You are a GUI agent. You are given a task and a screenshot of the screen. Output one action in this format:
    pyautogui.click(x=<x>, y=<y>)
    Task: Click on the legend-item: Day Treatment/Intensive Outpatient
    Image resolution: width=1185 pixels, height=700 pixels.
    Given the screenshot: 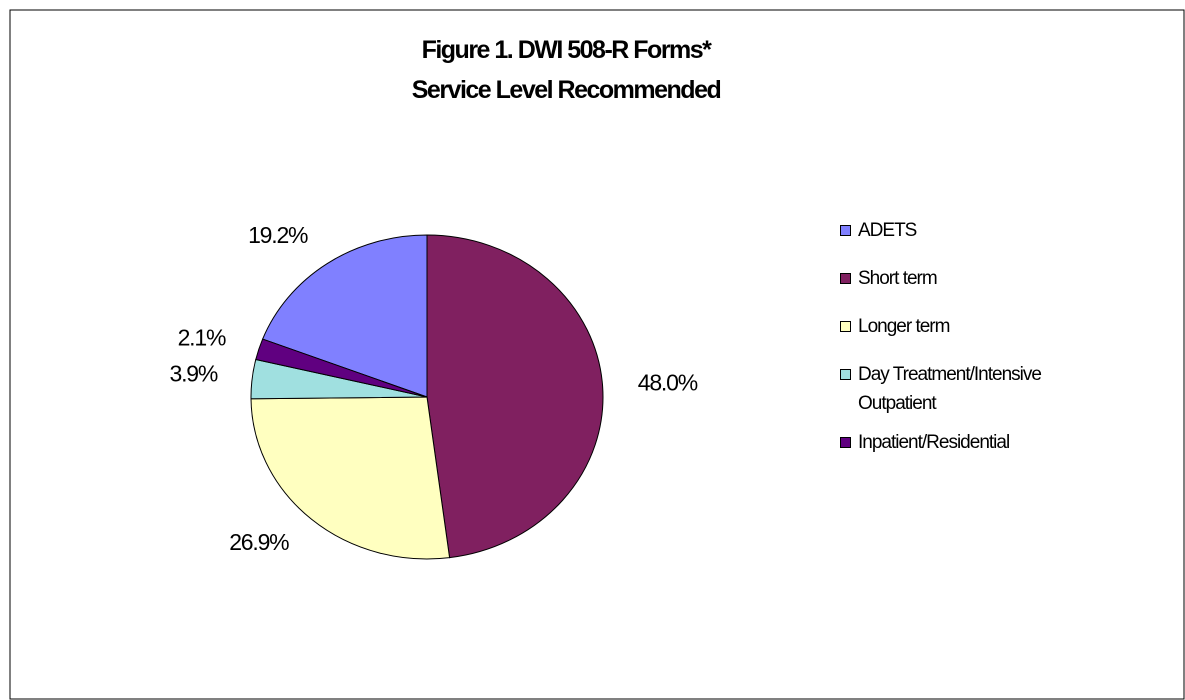 What is the action you would take?
    pyautogui.click(x=1008, y=394)
    